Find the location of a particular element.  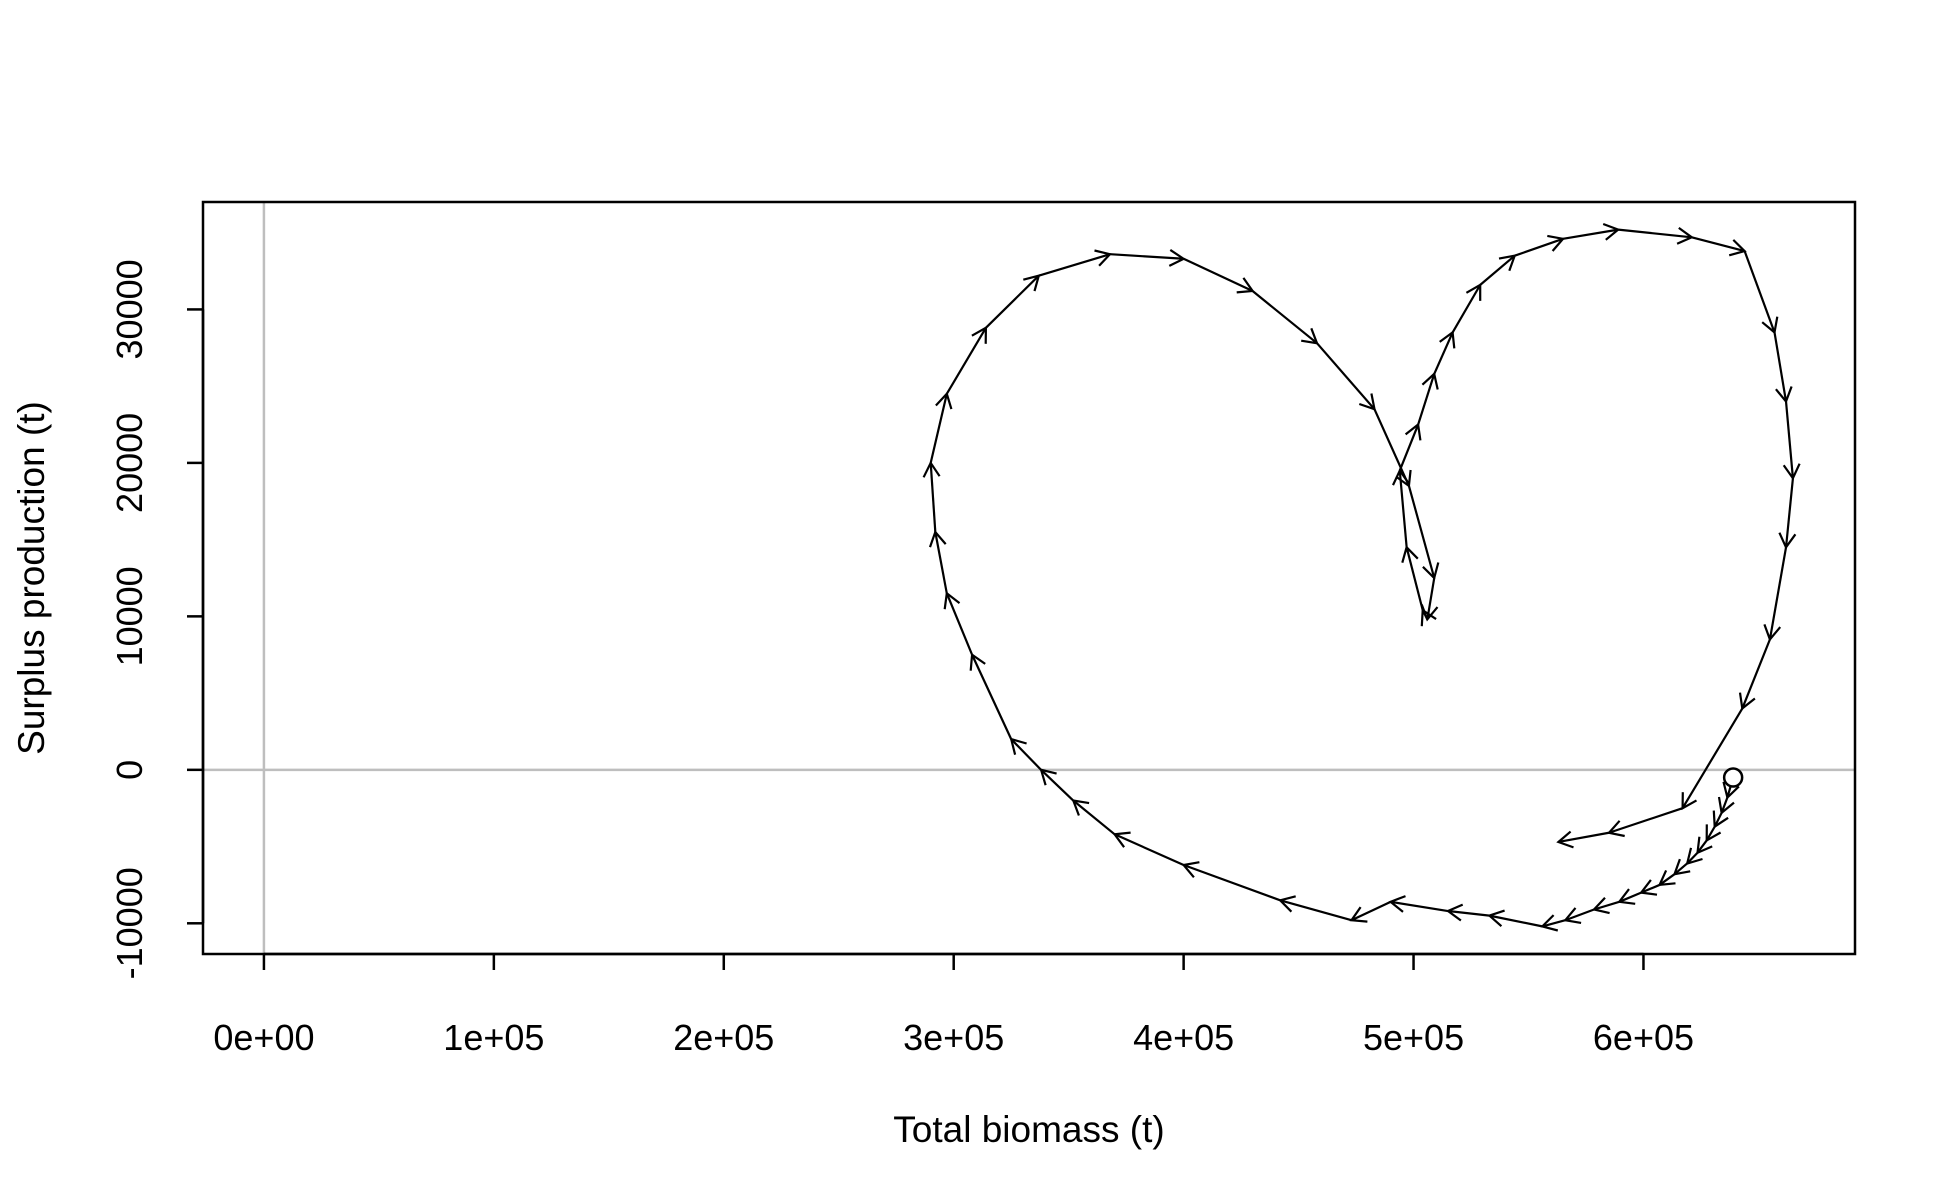

x-axis-title: Total biomass (t) is located at coordinates (1028, 1129).